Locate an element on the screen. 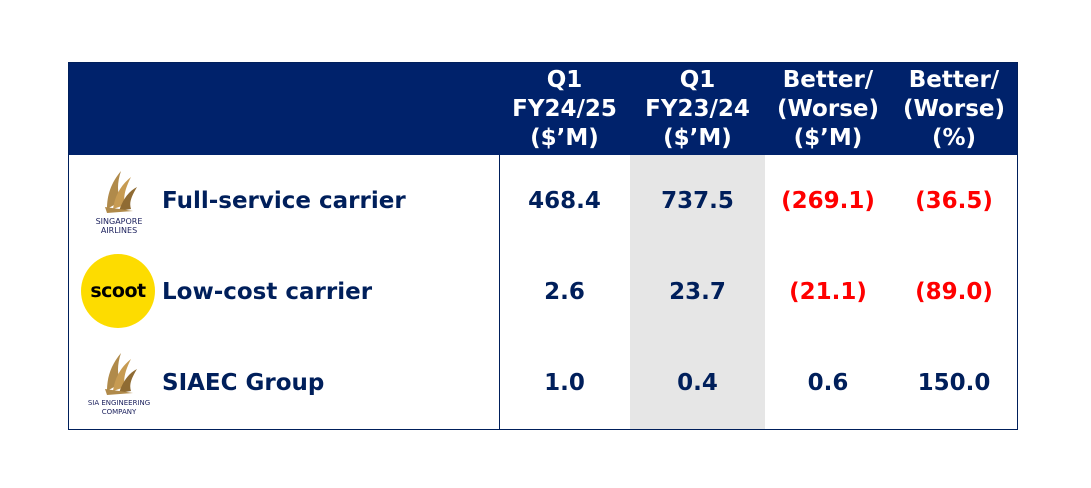 Image resolution: width=1091 pixels, height=488 pixels. header-q1-fy2324: Q1 FY23/24 ($’M) is located at coordinates (697, 108).